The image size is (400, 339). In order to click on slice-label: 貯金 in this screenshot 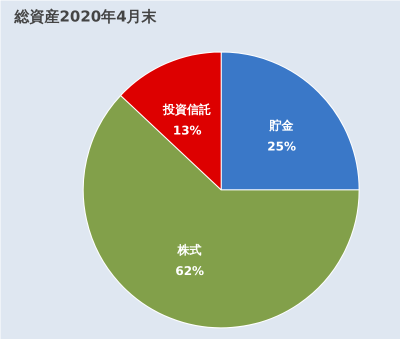, I will do `click(281, 125)`.